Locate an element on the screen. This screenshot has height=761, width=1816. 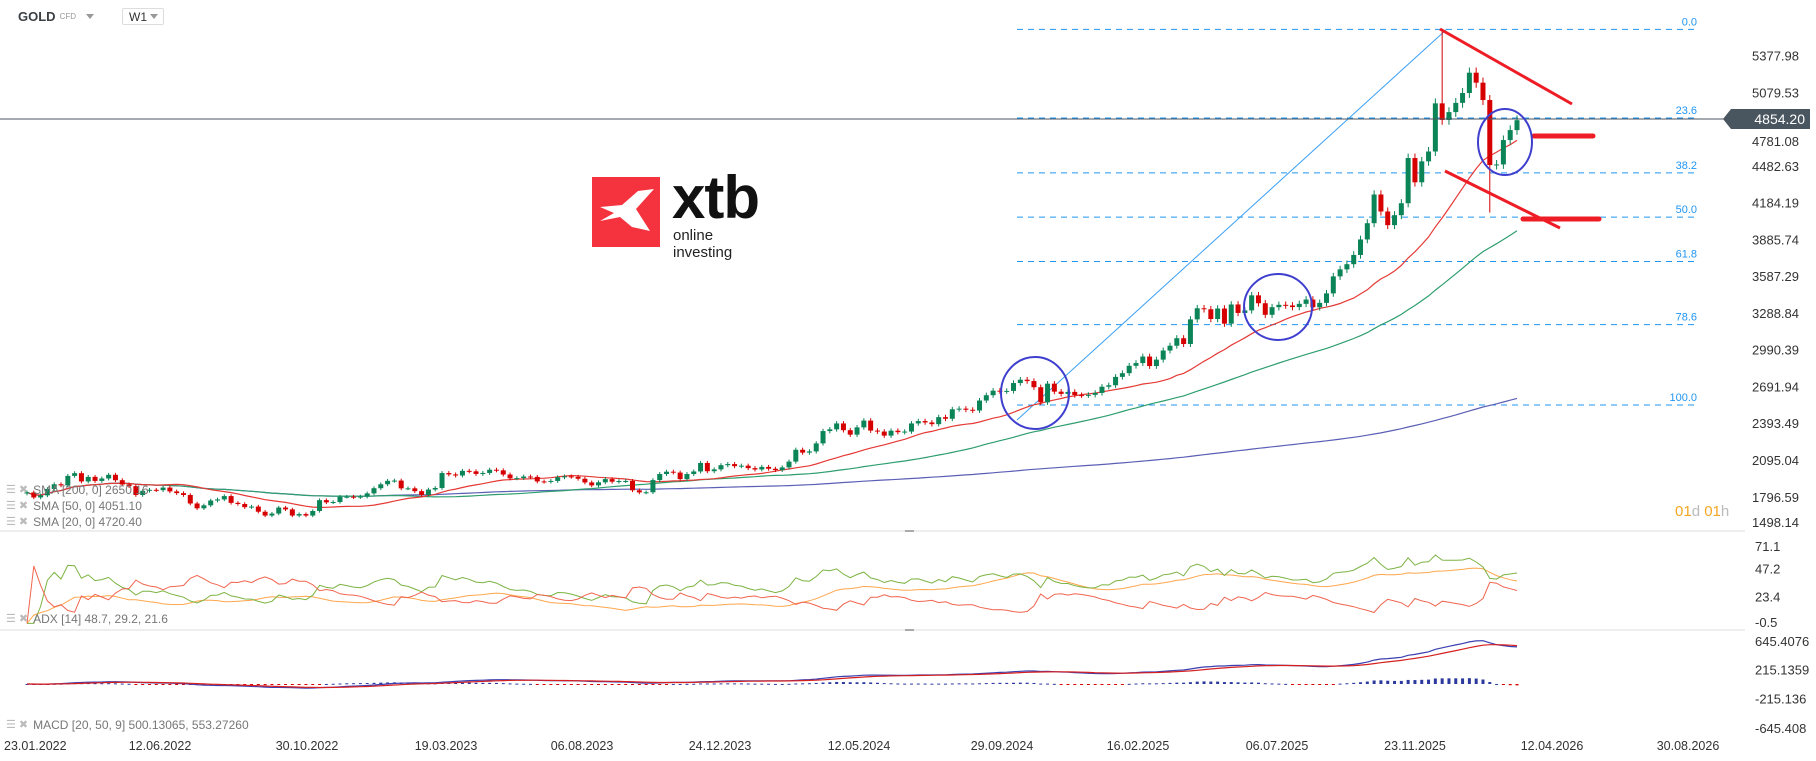
highlight-circle is located at coordinates (1278, 307).